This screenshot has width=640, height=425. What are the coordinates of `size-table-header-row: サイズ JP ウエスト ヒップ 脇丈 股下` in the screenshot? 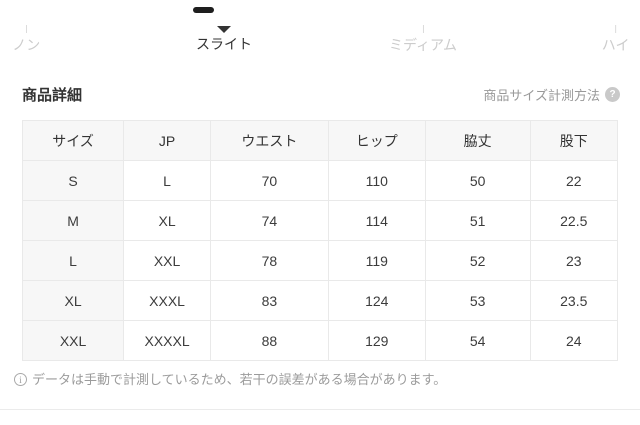 It's located at (319, 140).